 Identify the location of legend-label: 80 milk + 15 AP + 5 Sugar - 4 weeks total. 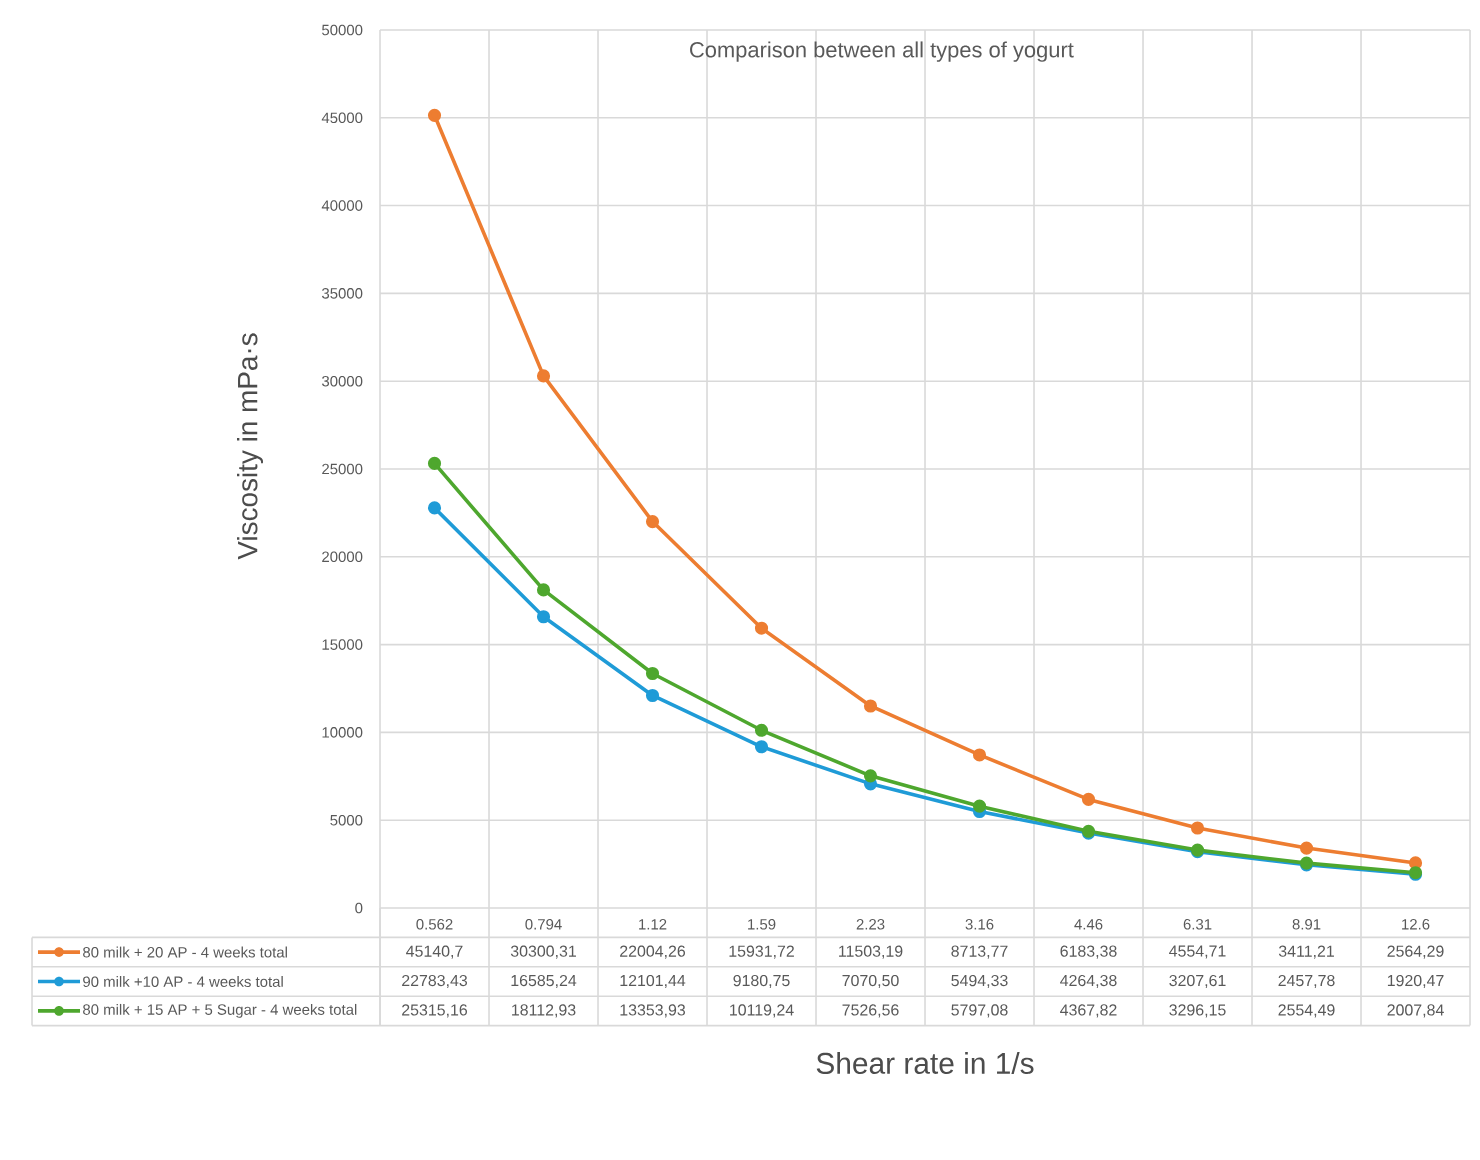
(220, 1010).